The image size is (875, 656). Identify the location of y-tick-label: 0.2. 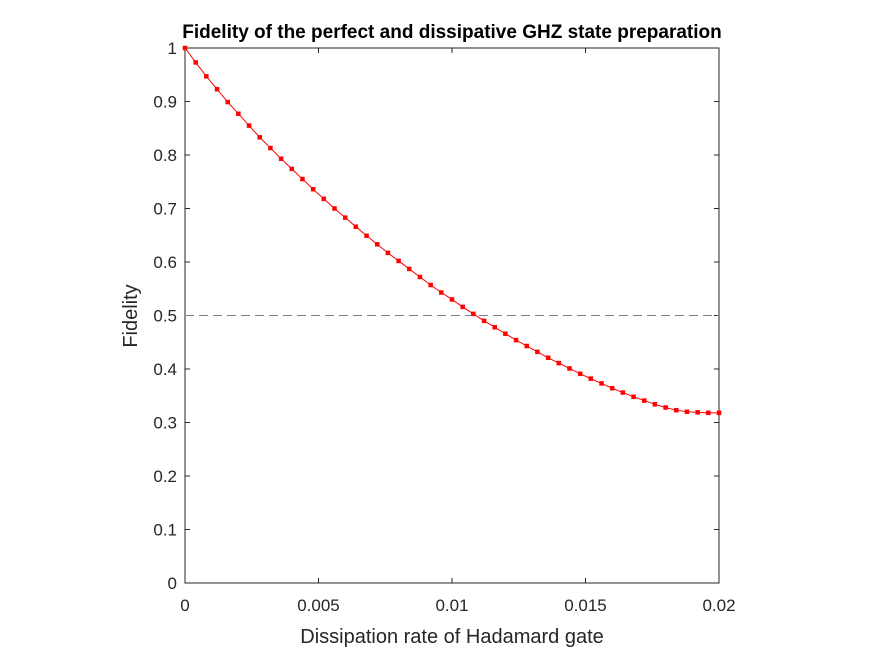
(165, 476).